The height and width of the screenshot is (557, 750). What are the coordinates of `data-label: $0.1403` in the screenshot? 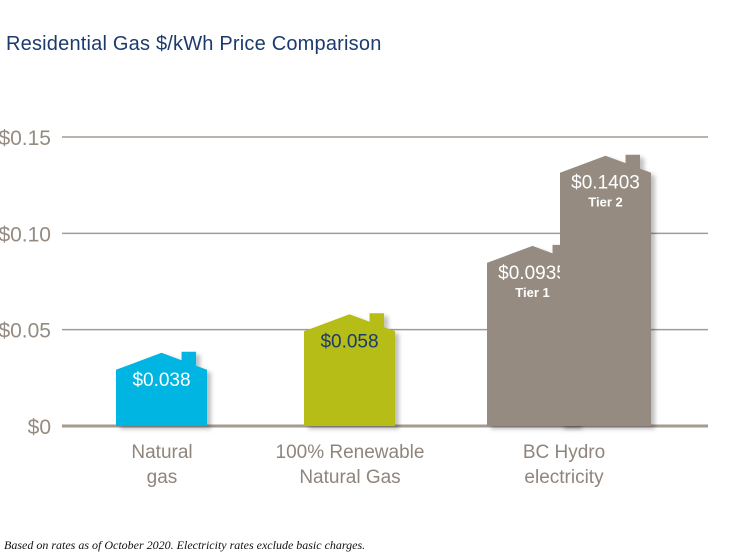 It's located at (605, 183).